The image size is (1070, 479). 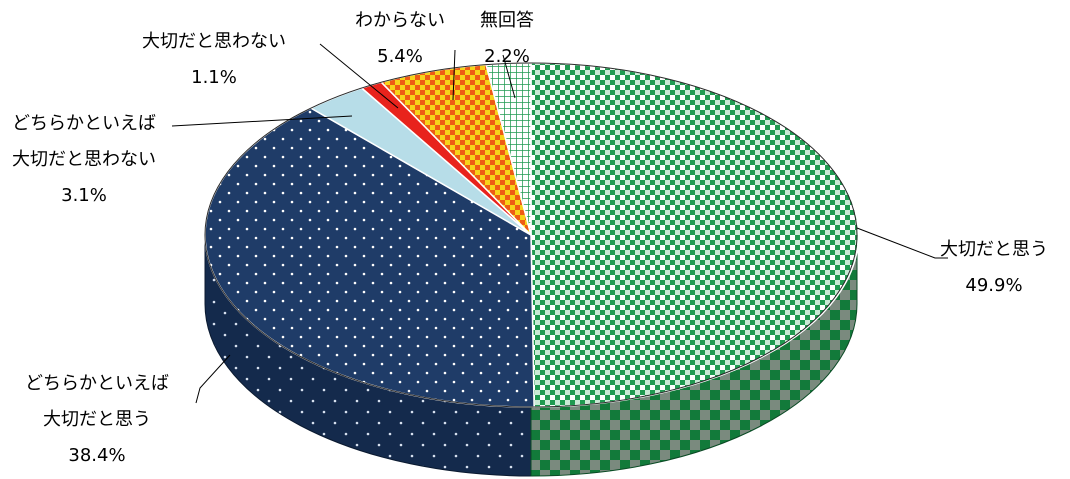 I want to click on label-omowanai: 大切だと思わない 1.1%, so click(x=214, y=60).